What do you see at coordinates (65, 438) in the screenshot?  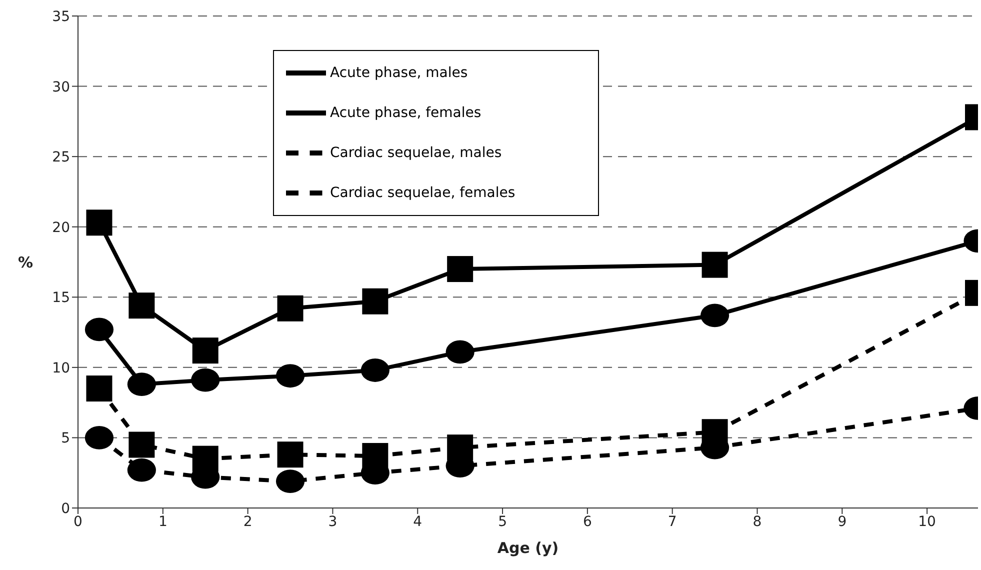 I see `y-tick-label: 5` at bounding box center [65, 438].